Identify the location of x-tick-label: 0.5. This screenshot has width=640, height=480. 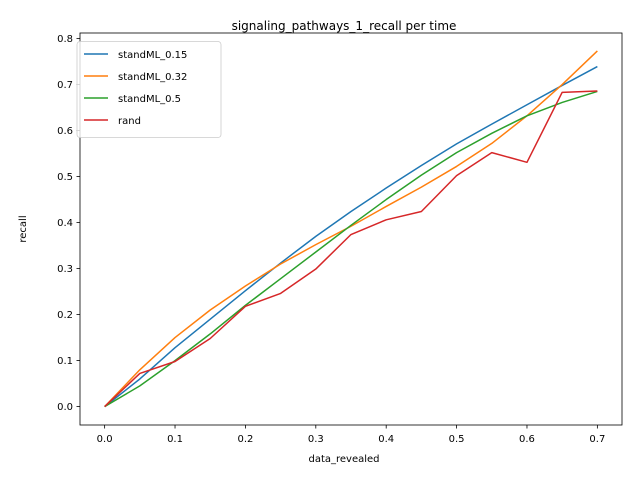
(457, 439).